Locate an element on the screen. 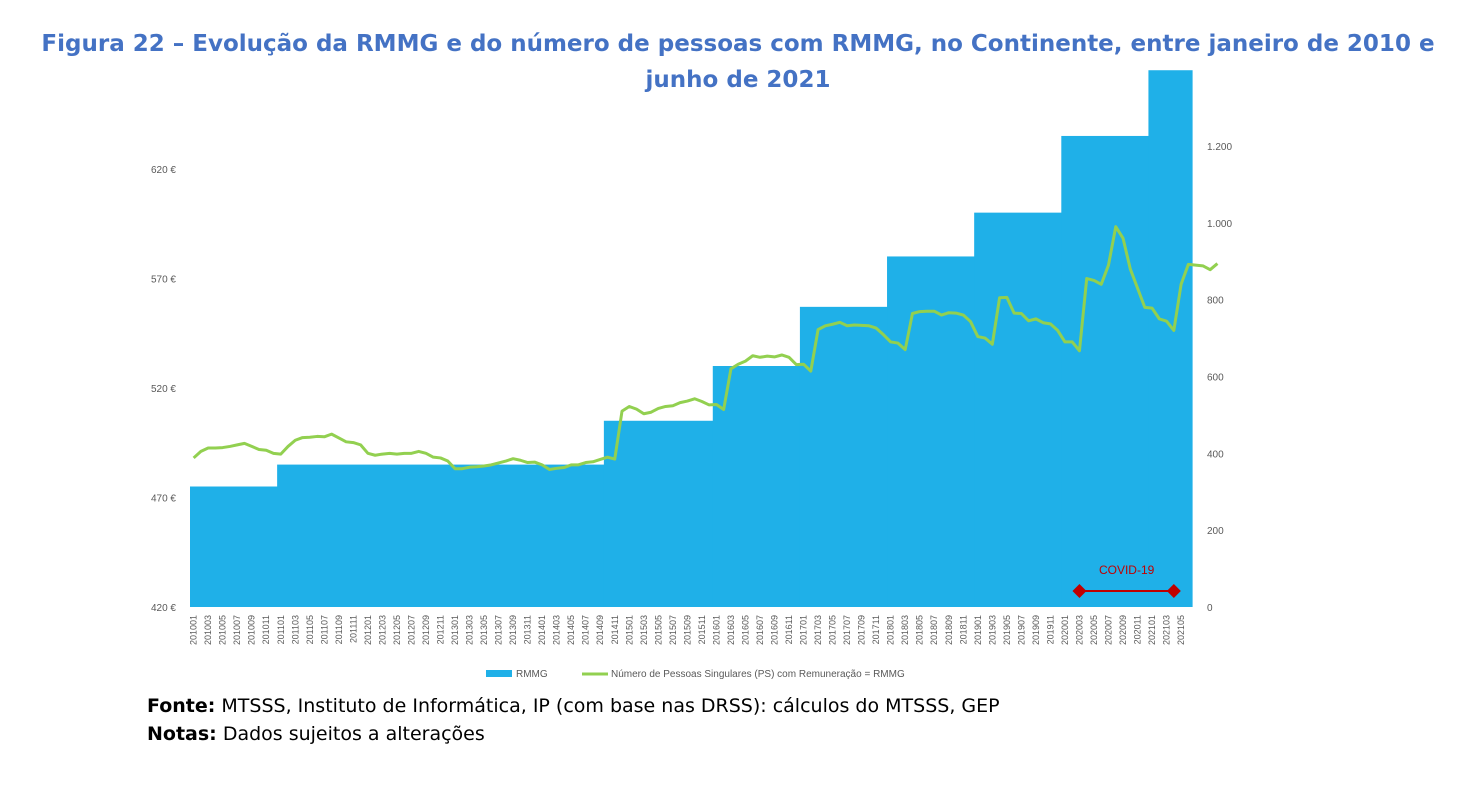 The height and width of the screenshot is (788, 1476). left-axis: 420 € 470 € 520 € 570 € 620 € is located at coordinates (163, 389).